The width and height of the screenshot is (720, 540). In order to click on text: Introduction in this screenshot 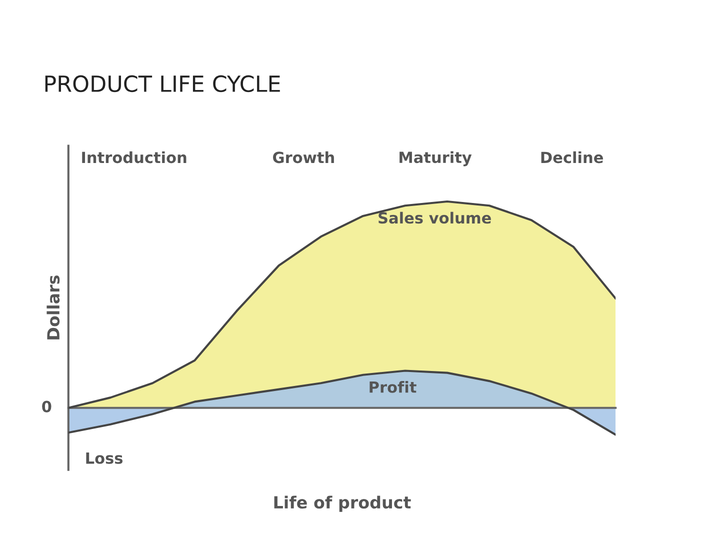, I will do `click(134, 157)`.